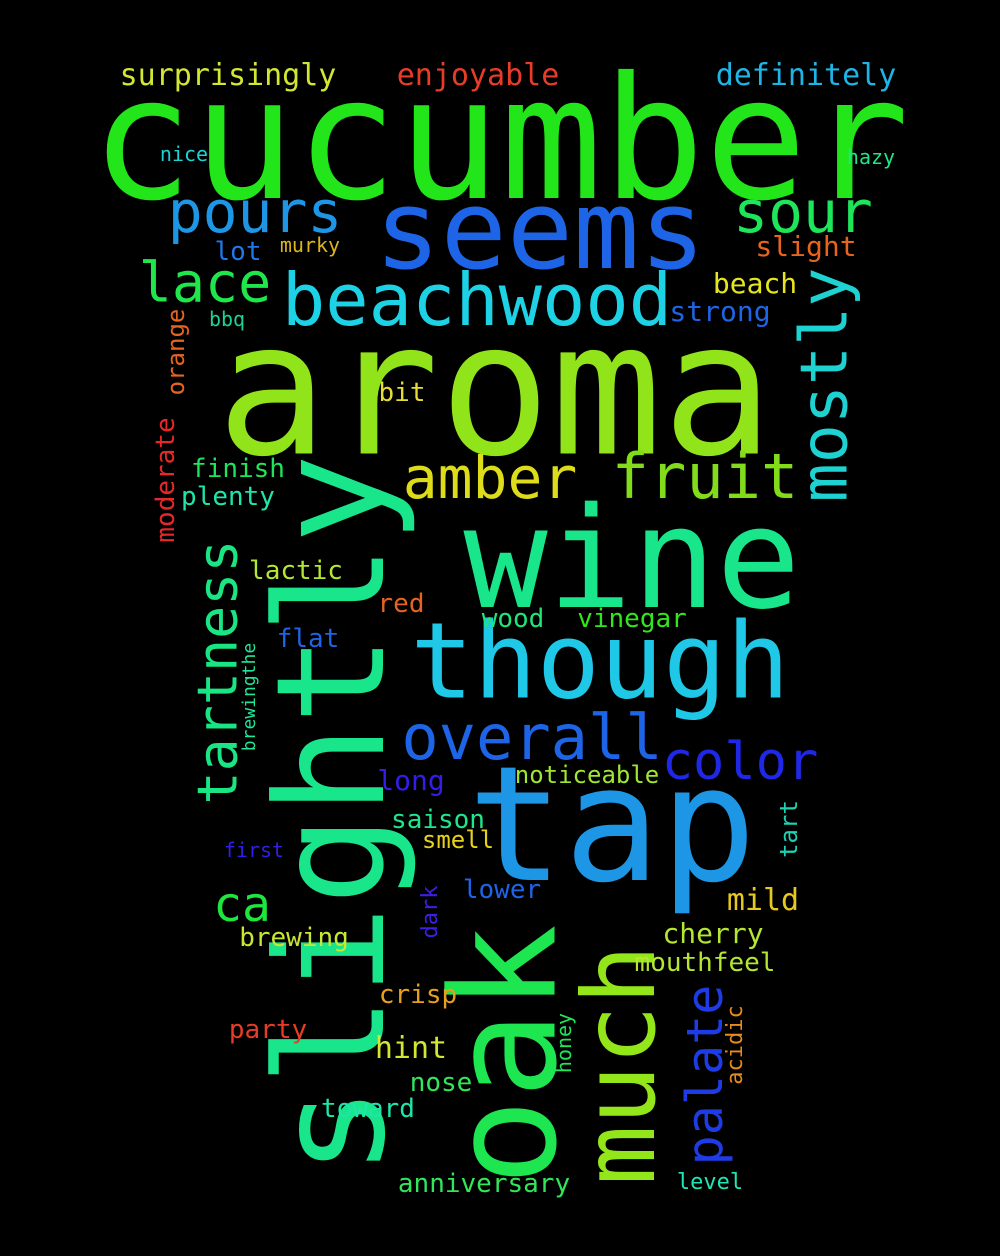  Describe the element at coordinates (411, 780) in the screenshot. I see `word-long: long` at that location.